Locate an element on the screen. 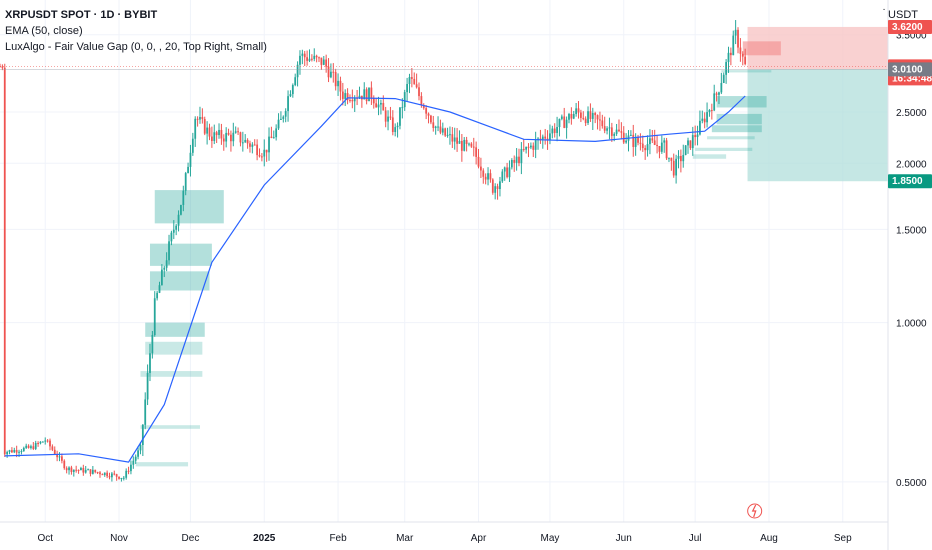 Image resolution: width=932 pixels, height=550 pixels. take-profit-zone is located at coordinates (817, 125).